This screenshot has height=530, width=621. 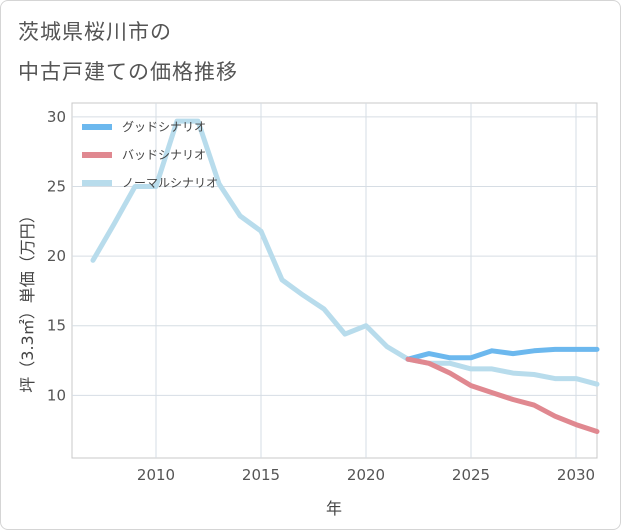 What do you see at coordinates (366, 475) in the screenshot?
I see `x-tick-label: 2020` at bounding box center [366, 475].